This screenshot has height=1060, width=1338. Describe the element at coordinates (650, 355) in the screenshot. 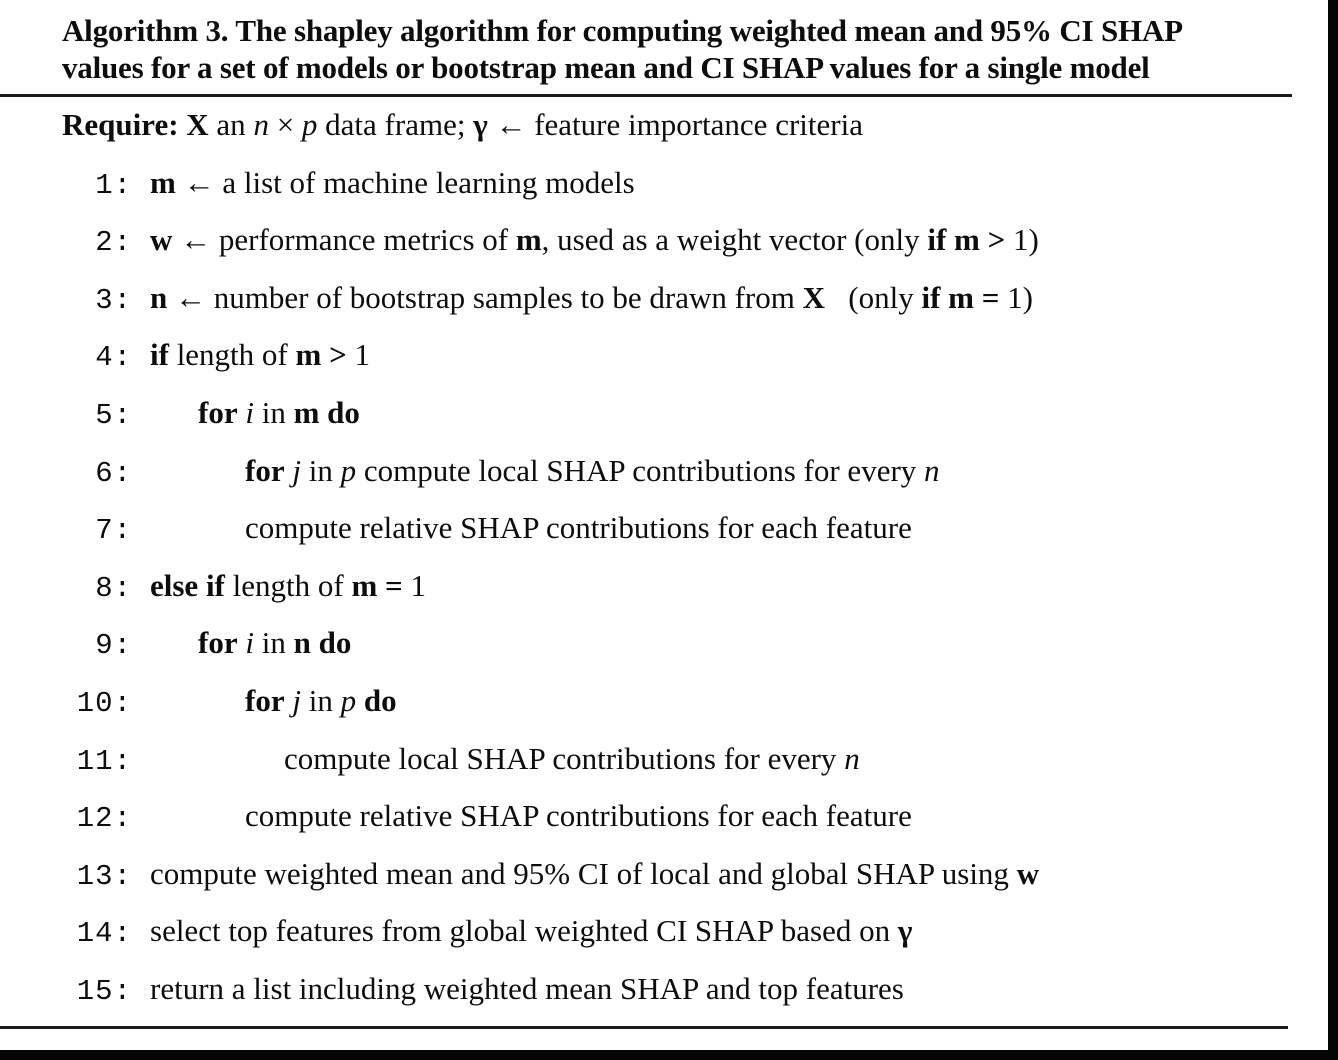

I see `algorithm-line-4: 4: if length of m > 1` at that location.